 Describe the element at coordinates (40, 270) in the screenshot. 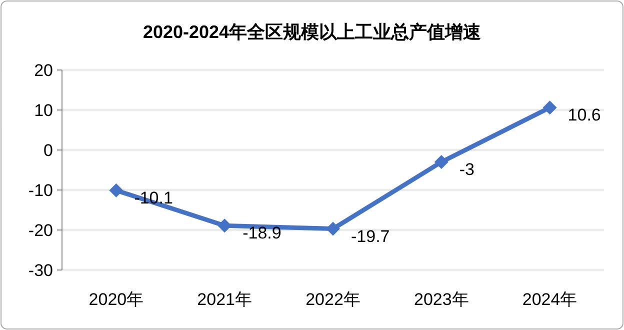

I see `y-tick-label: -30` at that location.